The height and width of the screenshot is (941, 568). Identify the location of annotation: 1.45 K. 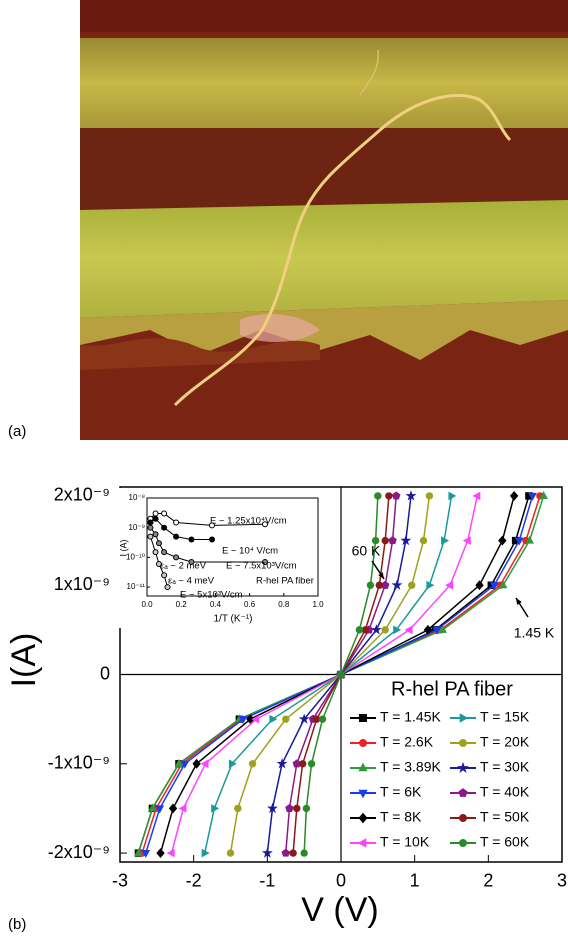
(534, 633).